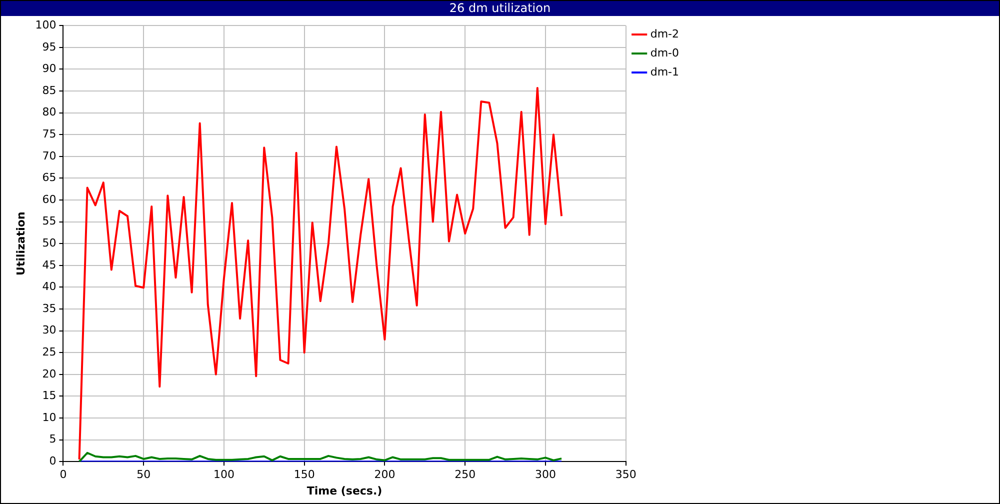 Image resolution: width=1000 pixels, height=504 pixels. Describe the element at coordinates (49, 69) in the screenshot. I see `y-tick-label: 90` at that location.